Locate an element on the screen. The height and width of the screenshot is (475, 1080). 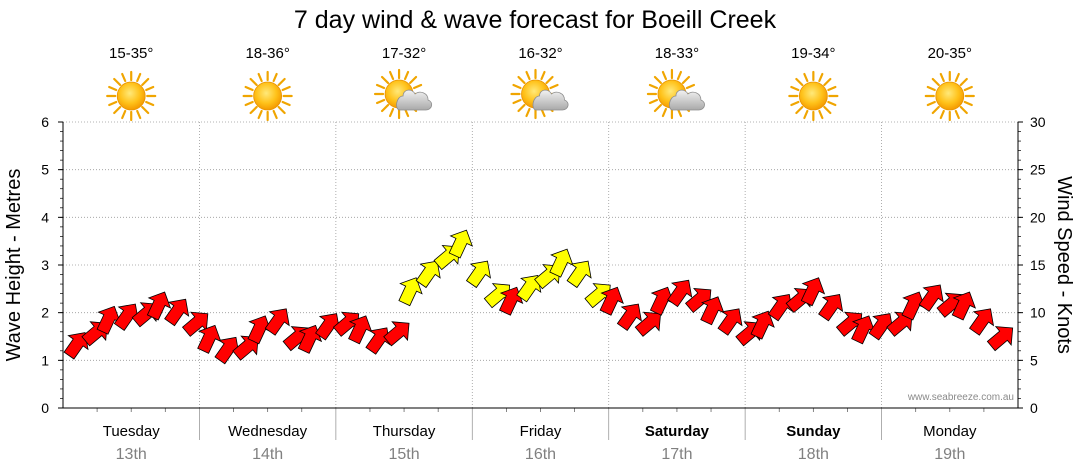
left-tick-label: 2 is located at coordinates (45, 313).